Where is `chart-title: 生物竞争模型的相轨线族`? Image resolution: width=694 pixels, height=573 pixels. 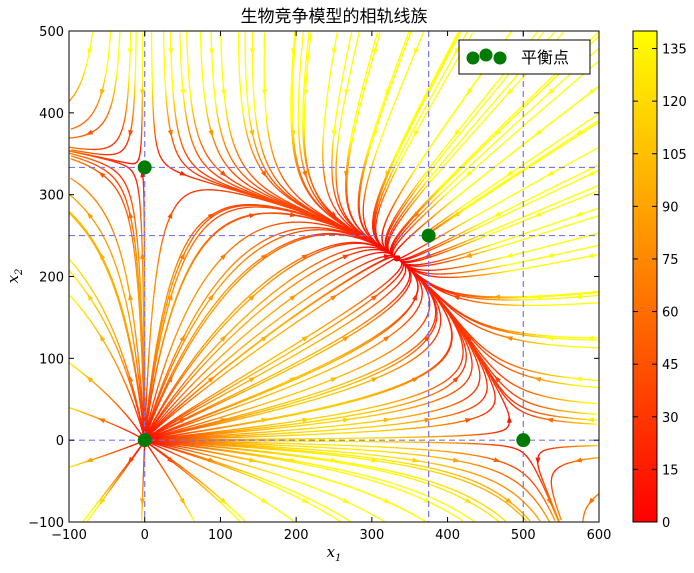
chart-title: 生物竞争模型的相轨线族 is located at coordinates (334, 17).